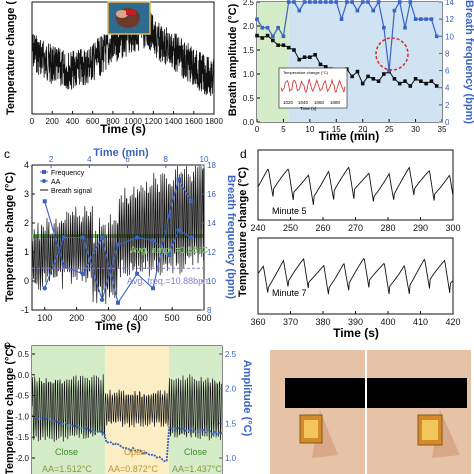 The image size is (474, 474). I want to click on panel-b-xtick: 25, so click(389, 129).